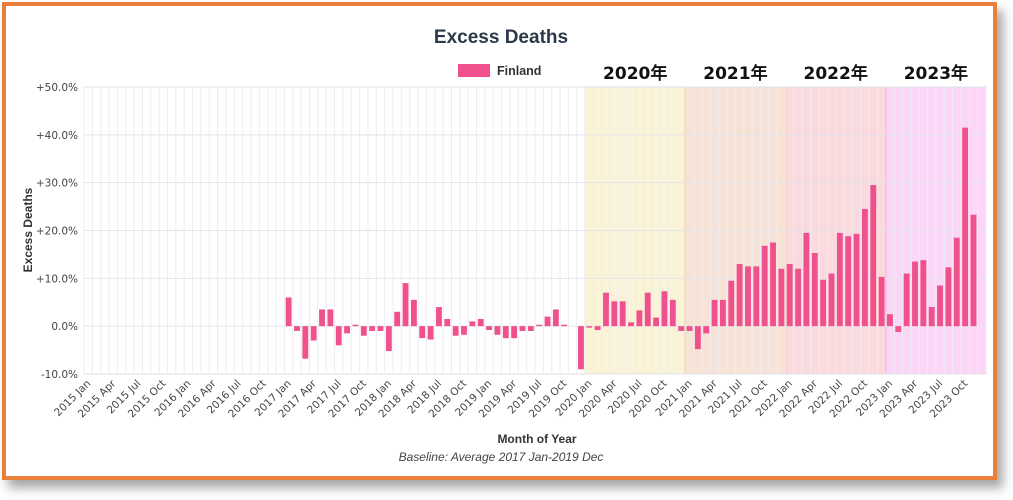  Describe the element at coordinates (547, 321) in the screenshot. I see `bar-2019-aug` at that location.